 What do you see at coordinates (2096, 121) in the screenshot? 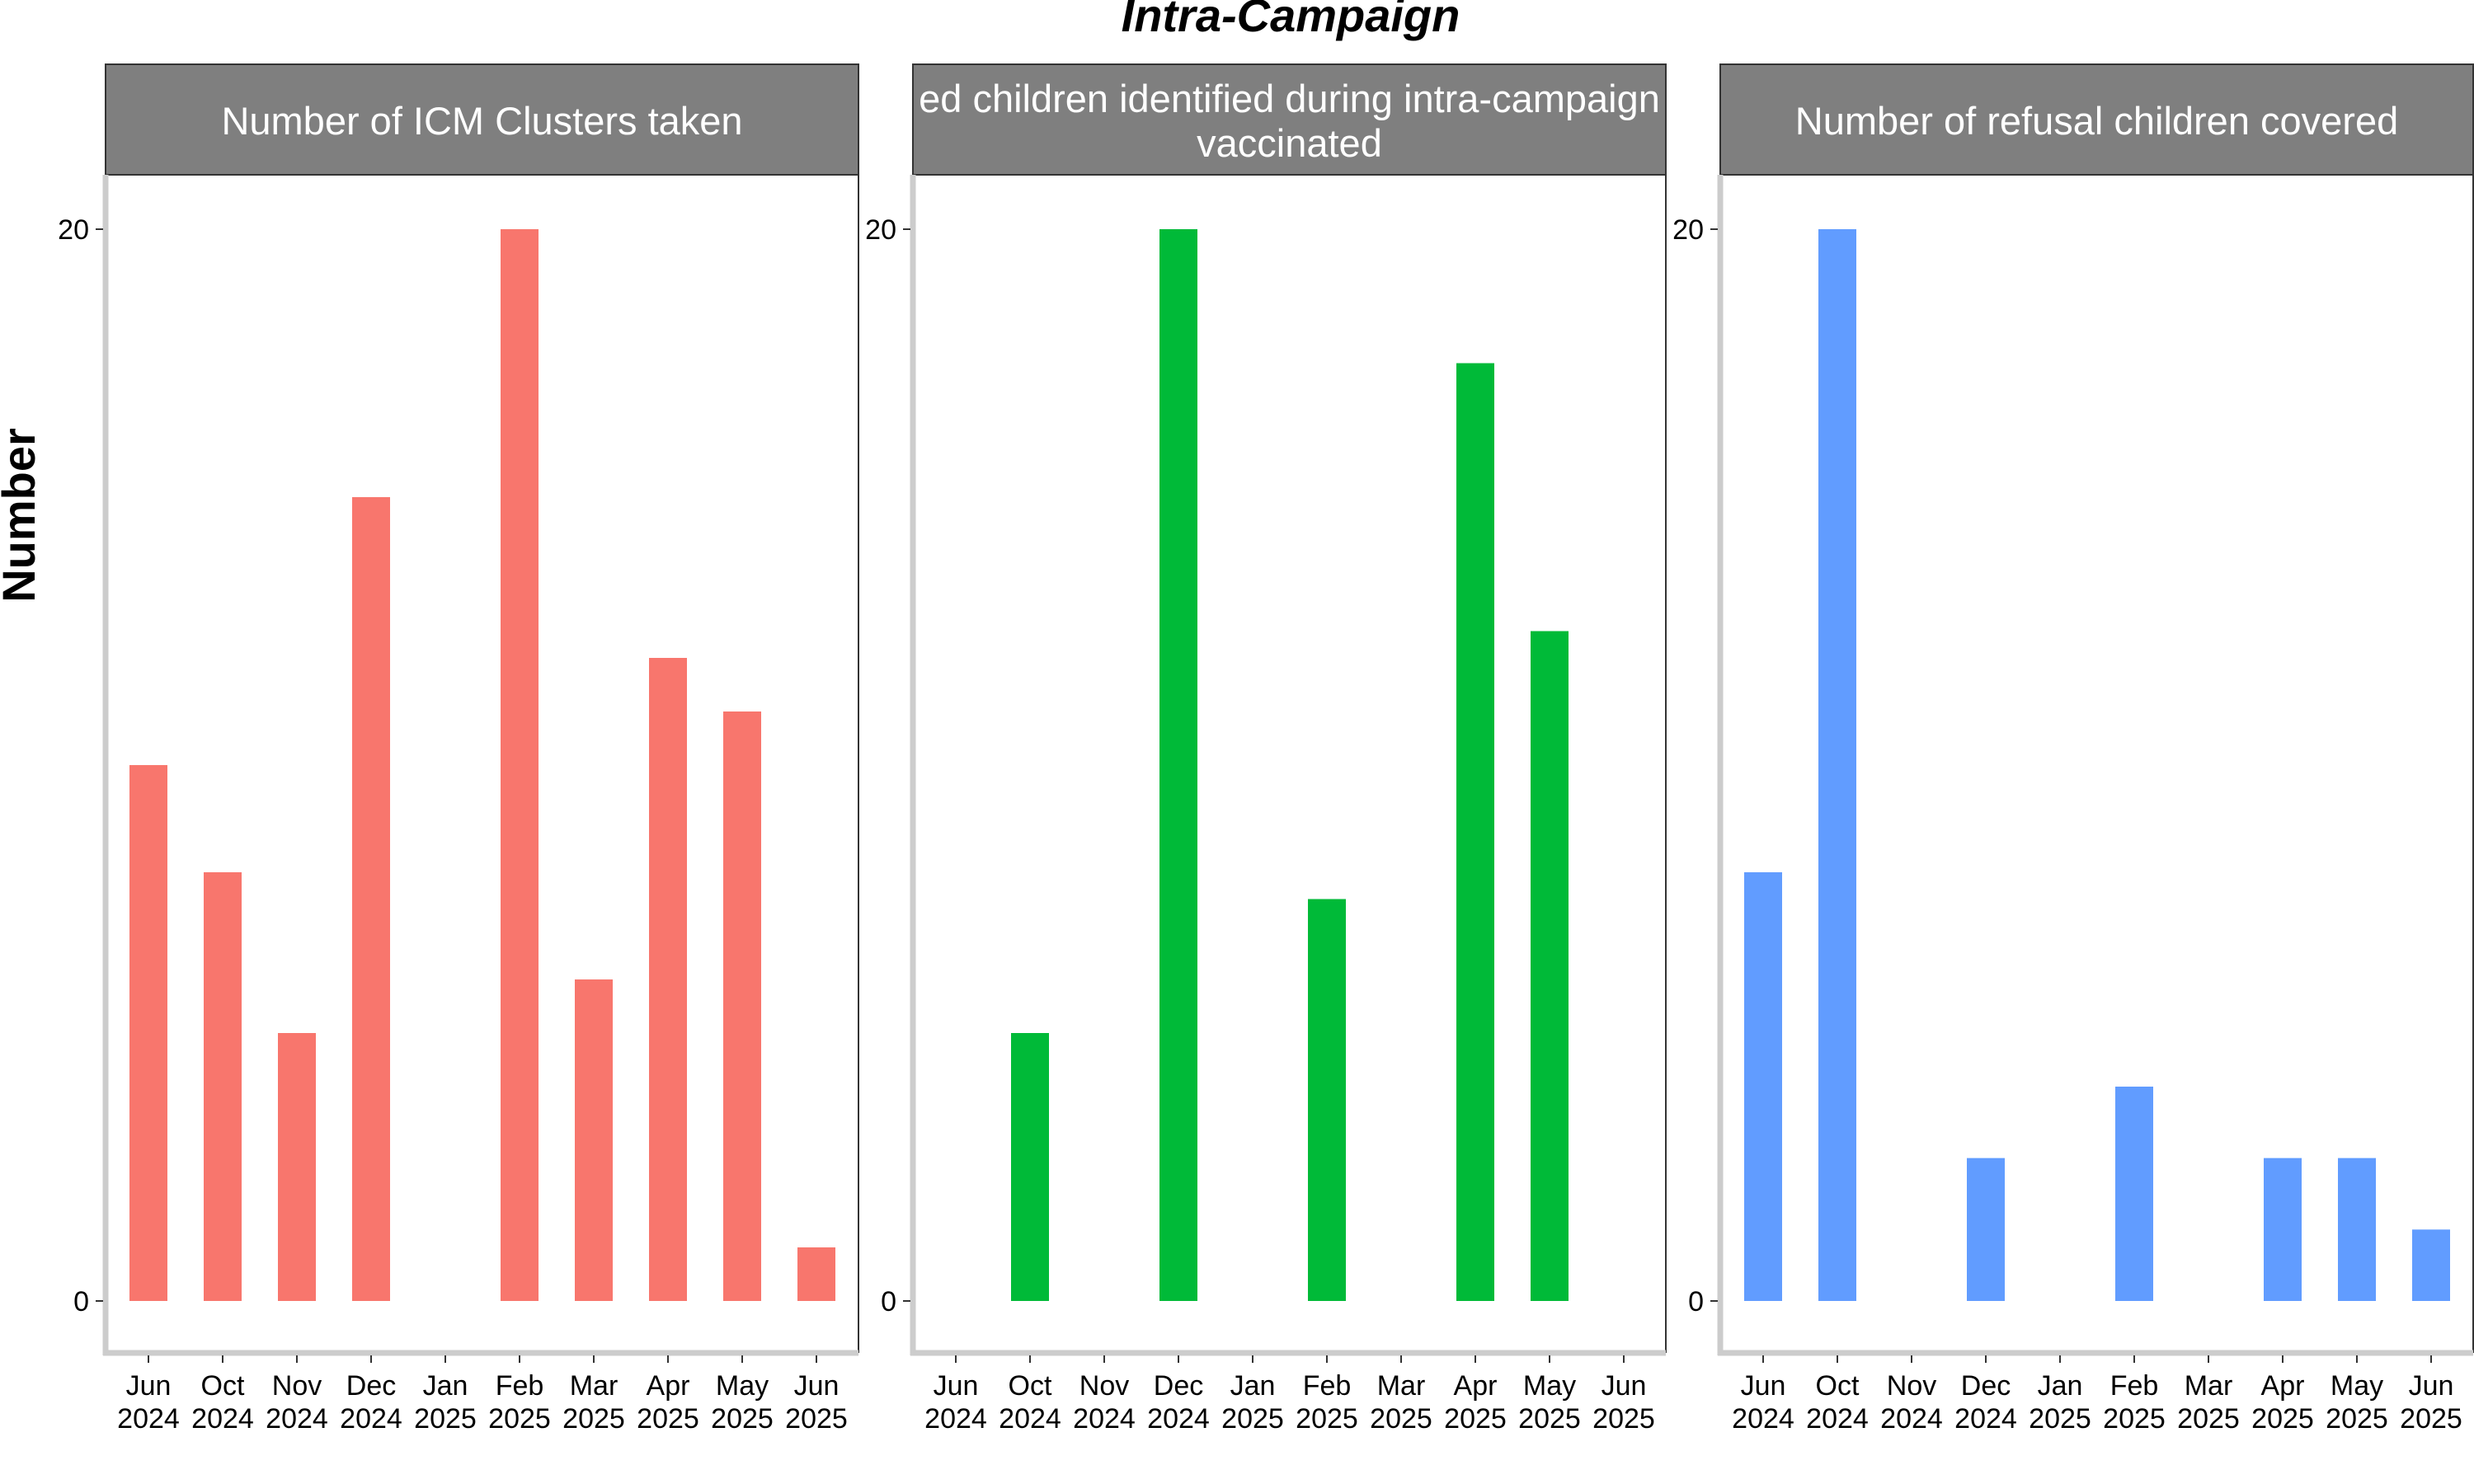
I see `facet-strip-label: Number of refusal children covered` at bounding box center [2096, 121].